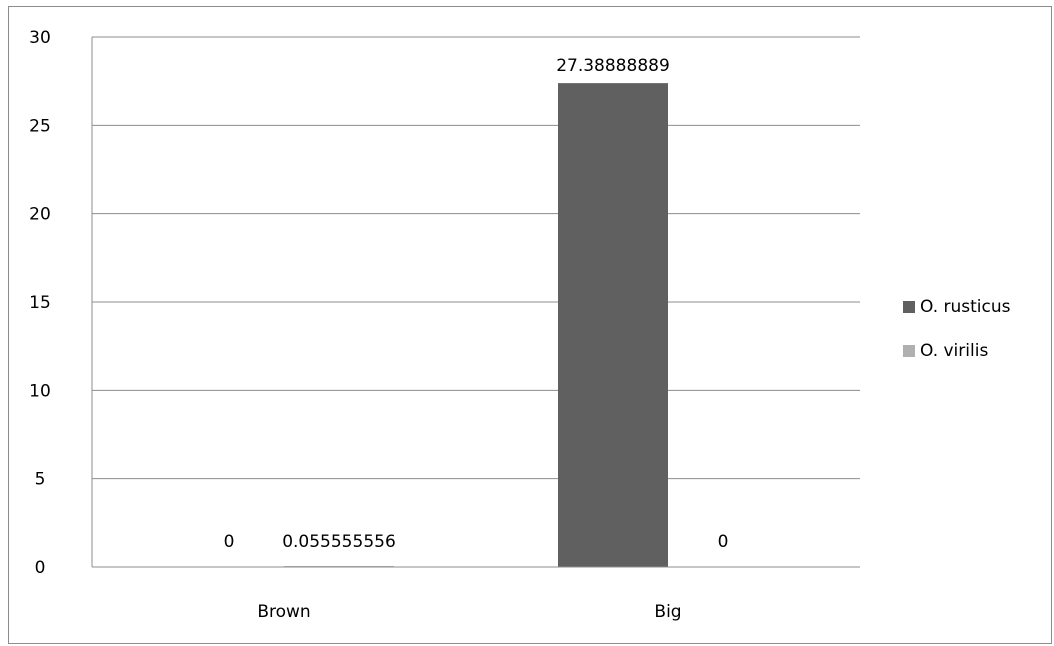 The height and width of the screenshot is (646, 1054). What do you see at coordinates (40, 303) in the screenshot?
I see `y-tick-label: 15` at bounding box center [40, 303].